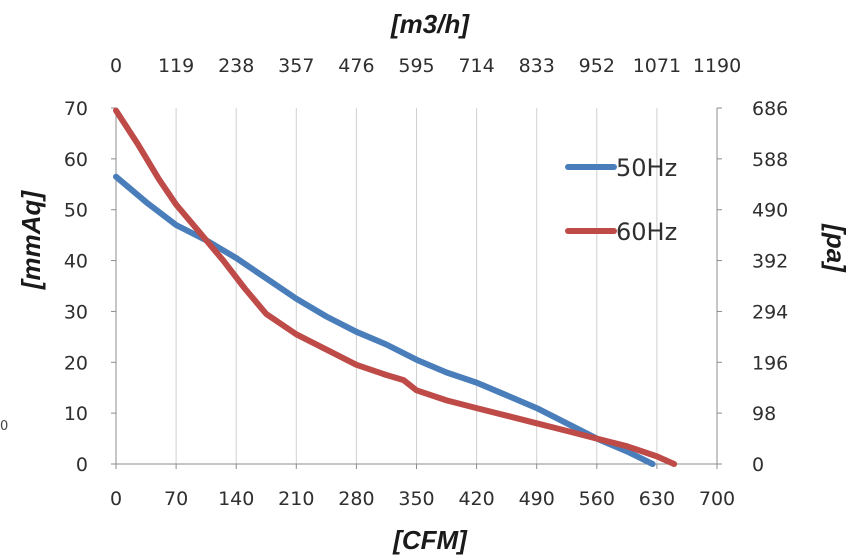 This screenshot has height=560, width=854. What do you see at coordinates (836, 248) in the screenshot?
I see `right-axis-title: [pa]` at bounding box center [836, 248].